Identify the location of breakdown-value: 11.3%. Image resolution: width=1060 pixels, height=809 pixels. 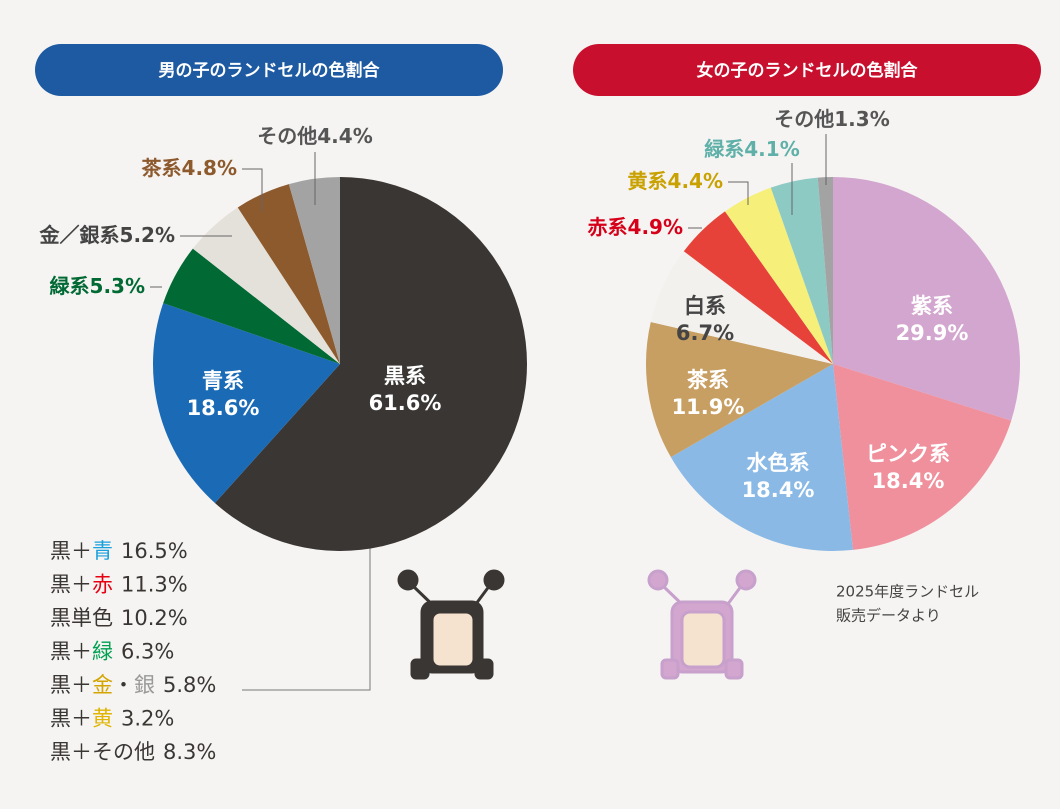
(154, 585).